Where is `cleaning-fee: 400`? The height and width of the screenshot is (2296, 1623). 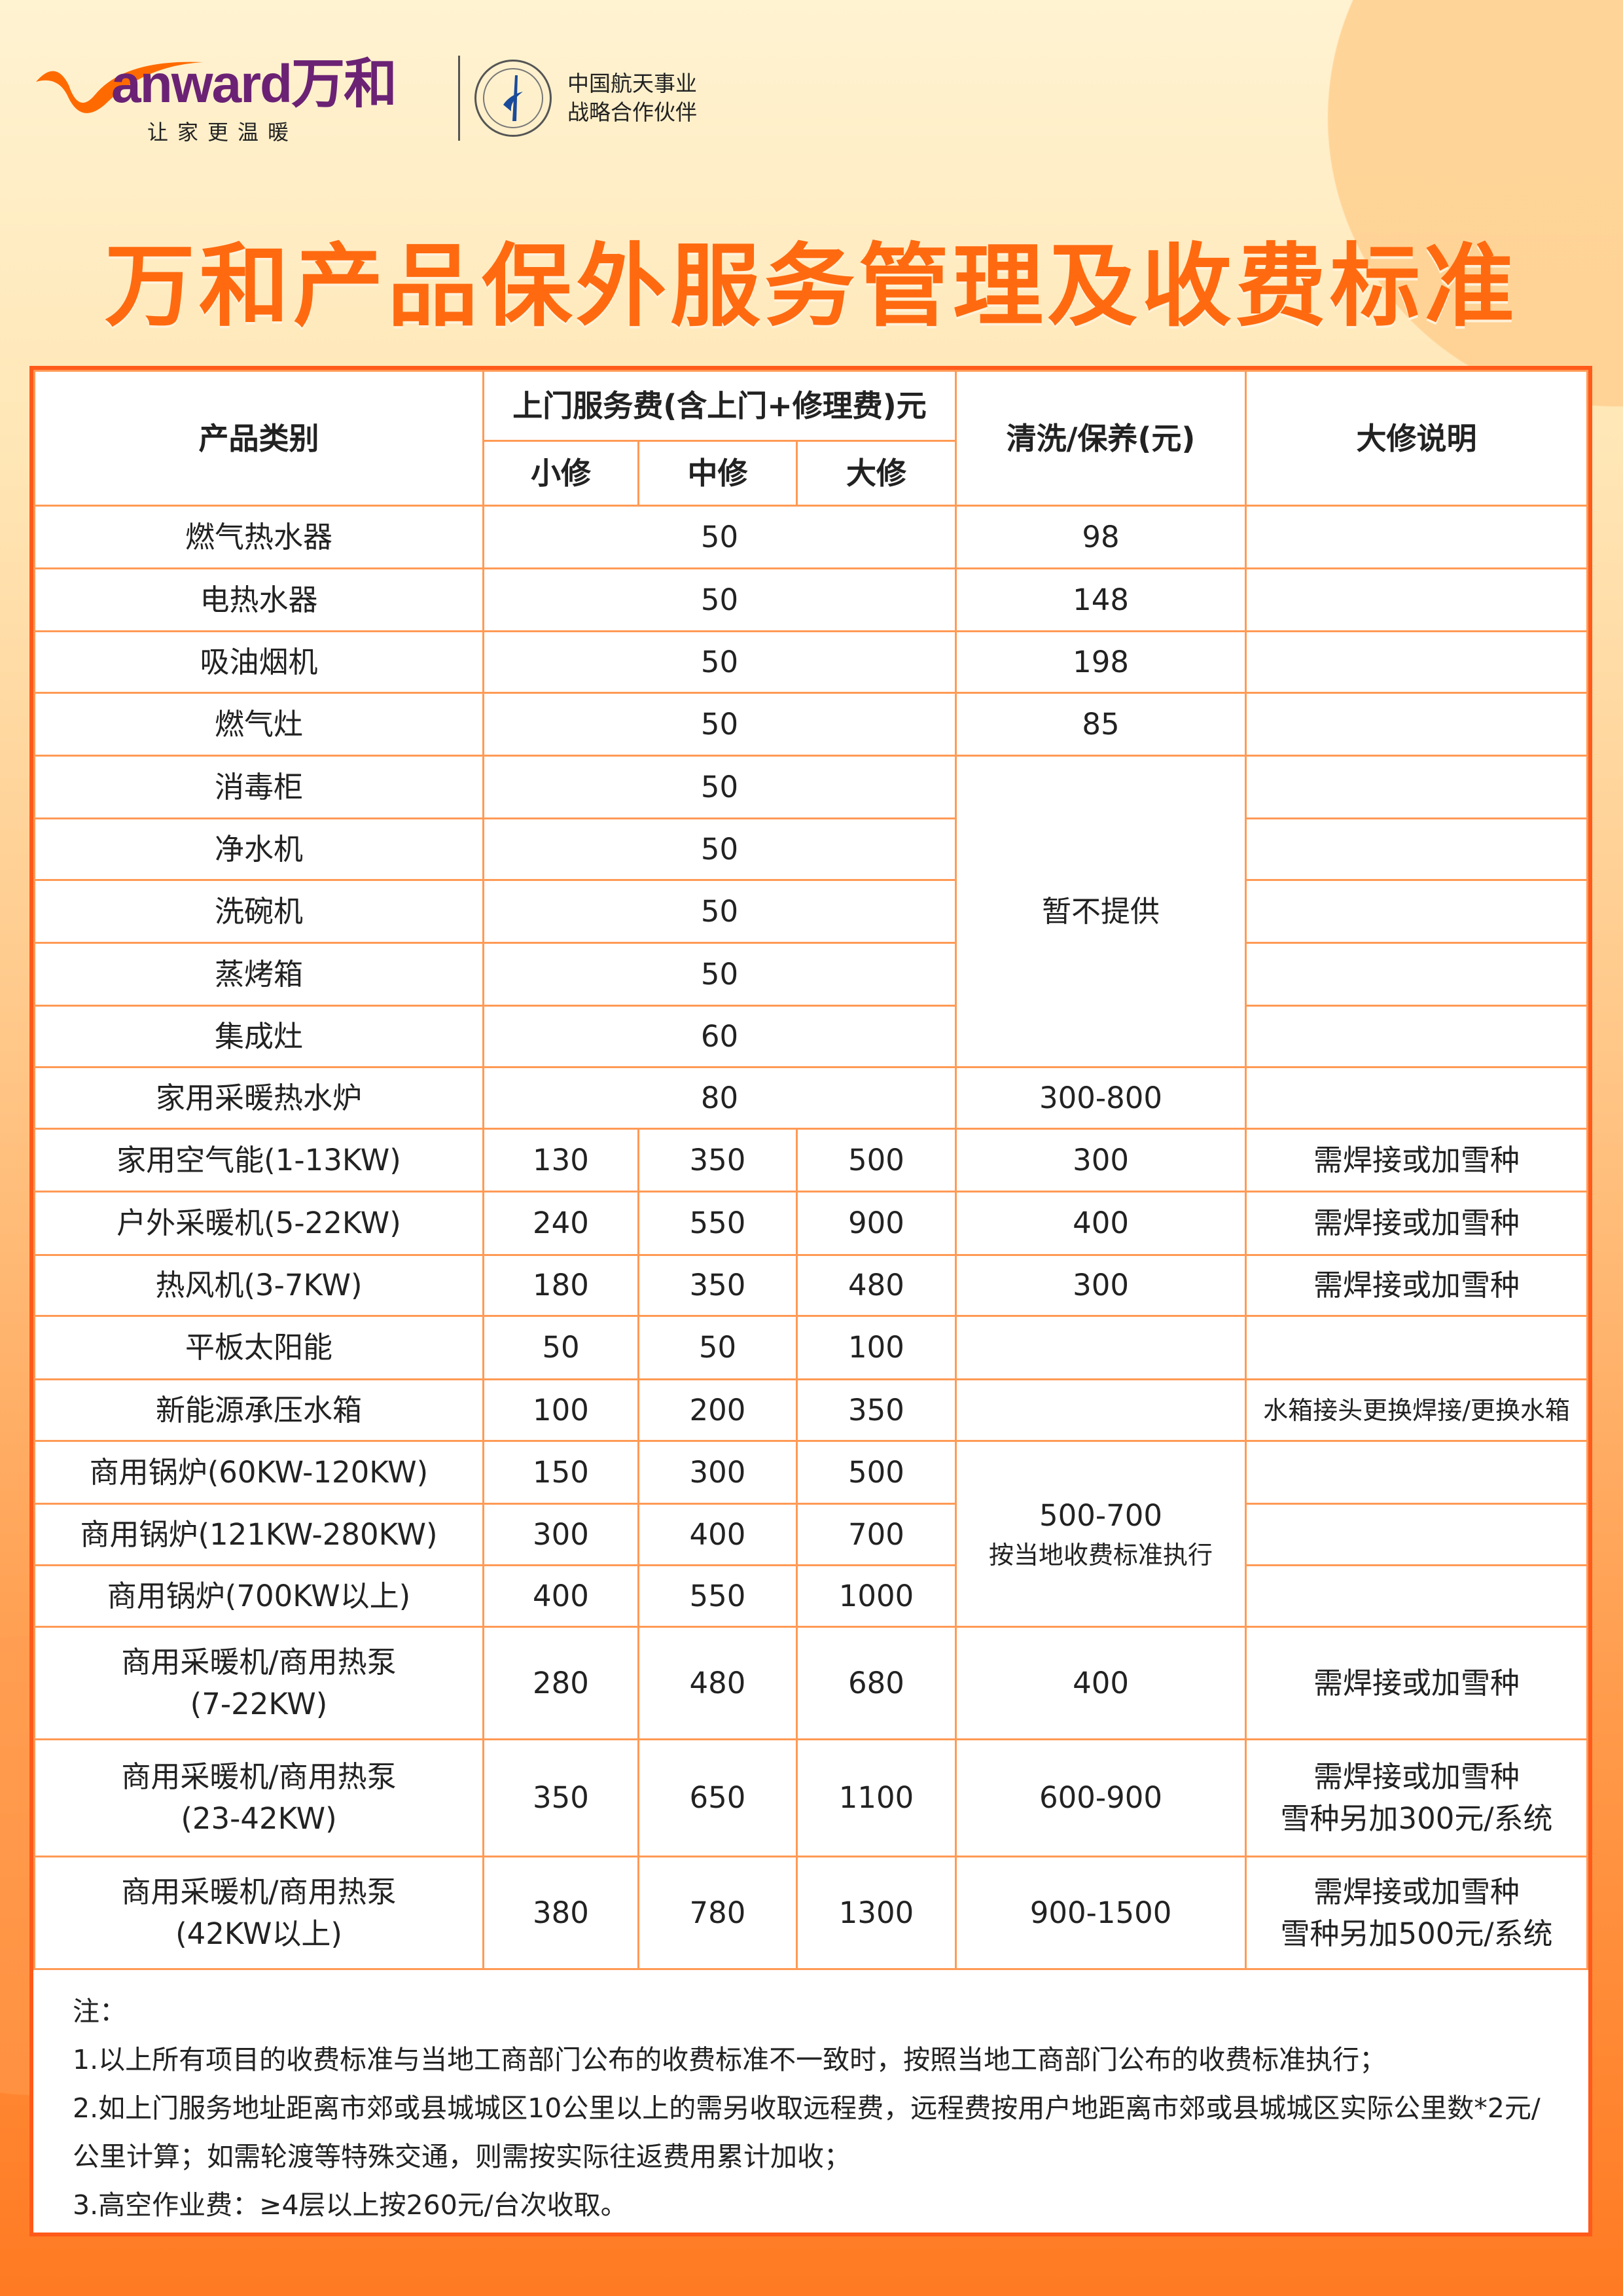
cleaning-fee: 400 is located at coordinates (1101, 1683).